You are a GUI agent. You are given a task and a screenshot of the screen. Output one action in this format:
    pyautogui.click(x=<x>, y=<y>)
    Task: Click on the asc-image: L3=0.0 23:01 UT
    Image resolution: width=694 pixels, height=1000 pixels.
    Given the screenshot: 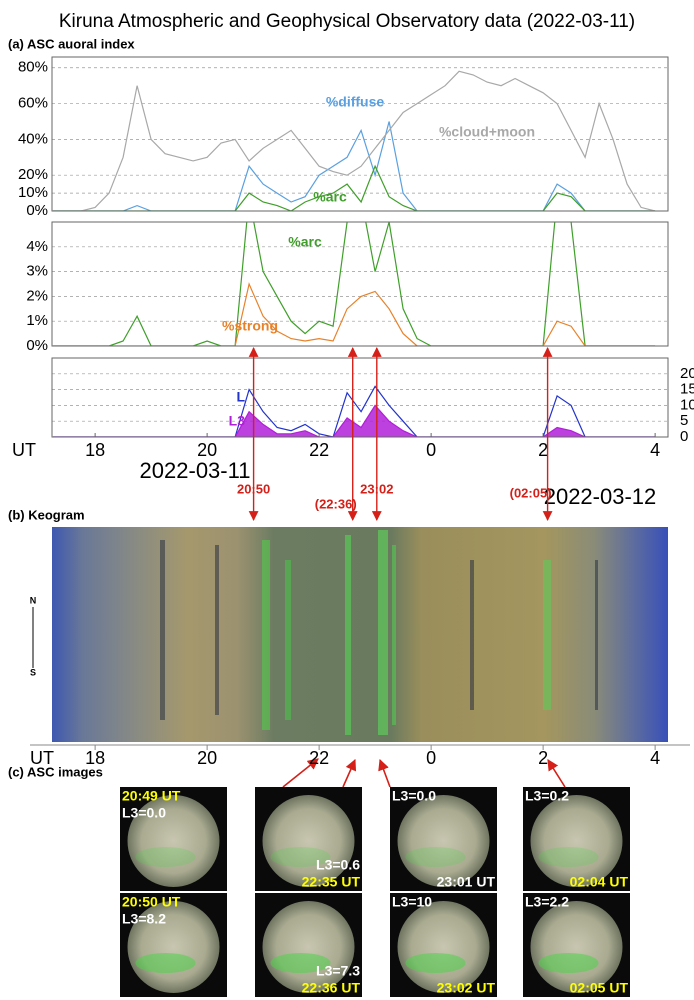 What is the action you would take?
    pyautogui.click(x=443, y=839)
    